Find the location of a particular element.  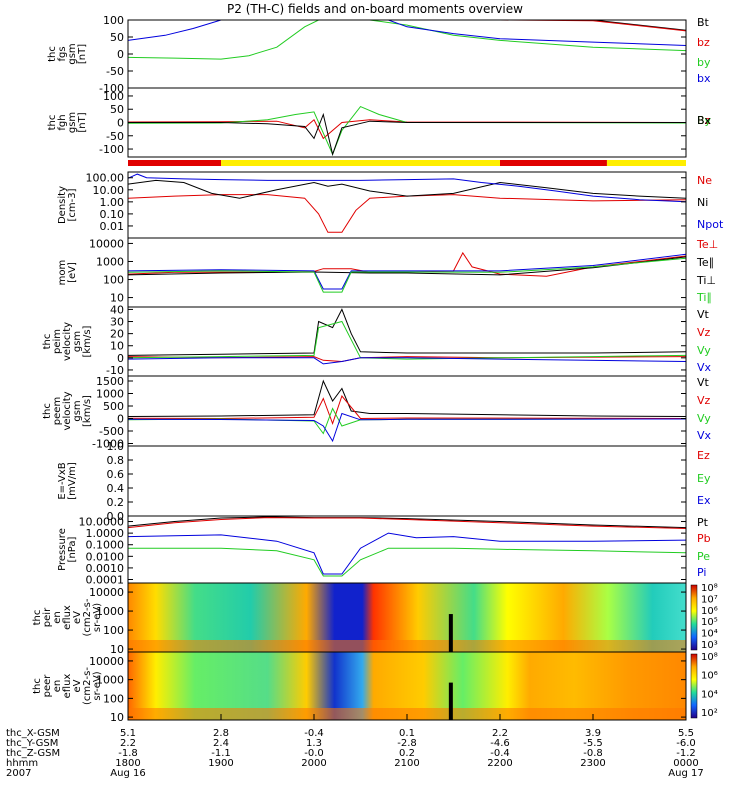

legend-e: Ex is located at coordinates (704, 500).